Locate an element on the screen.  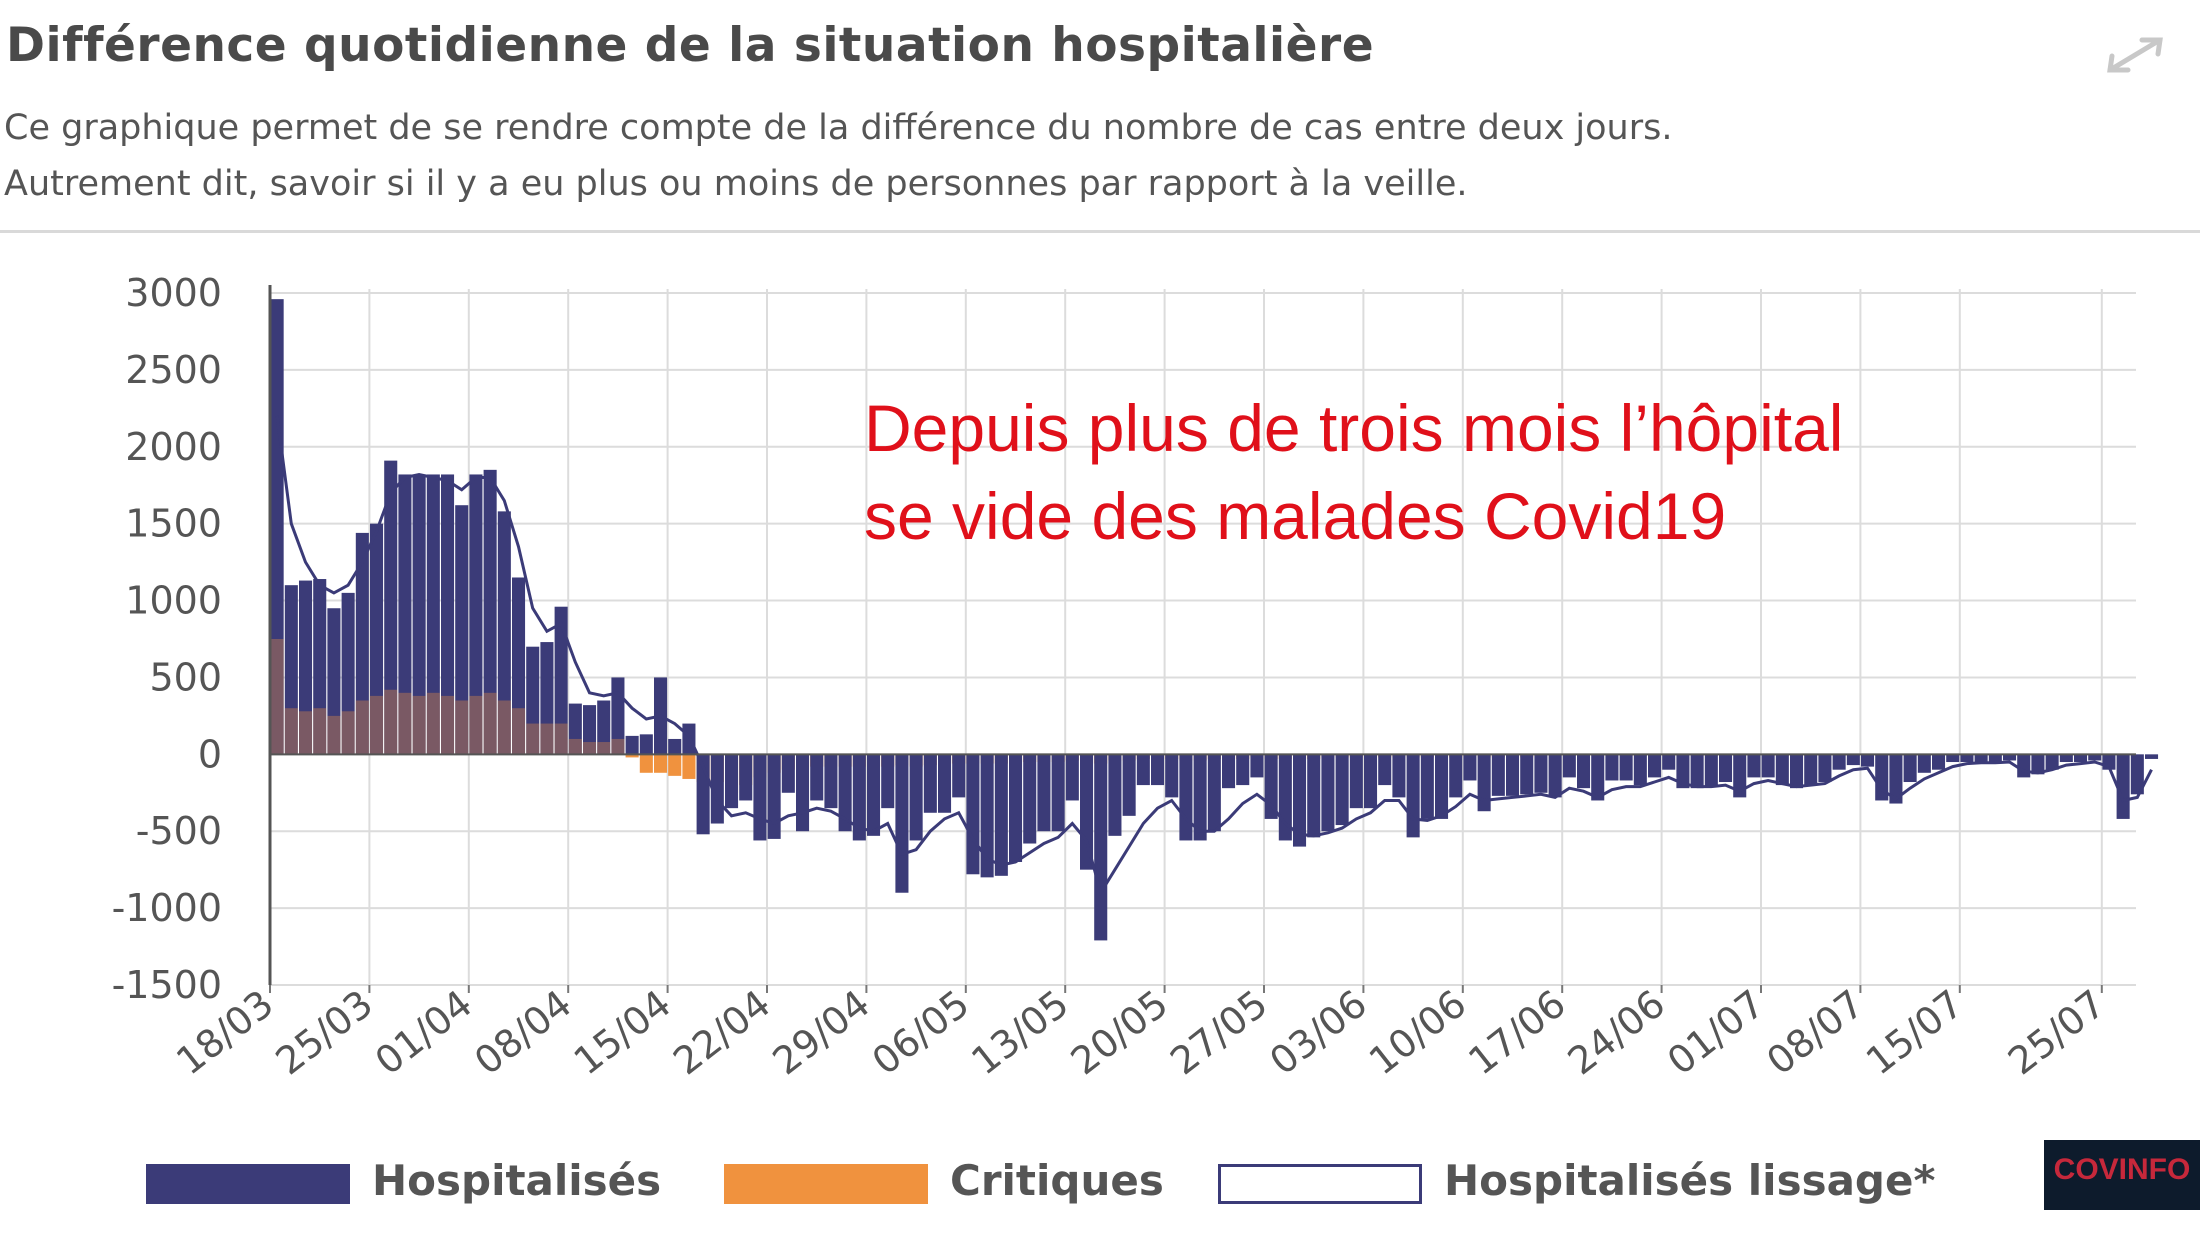
x-tick-label: 24/06 is located at coordinates (1616, 1032).